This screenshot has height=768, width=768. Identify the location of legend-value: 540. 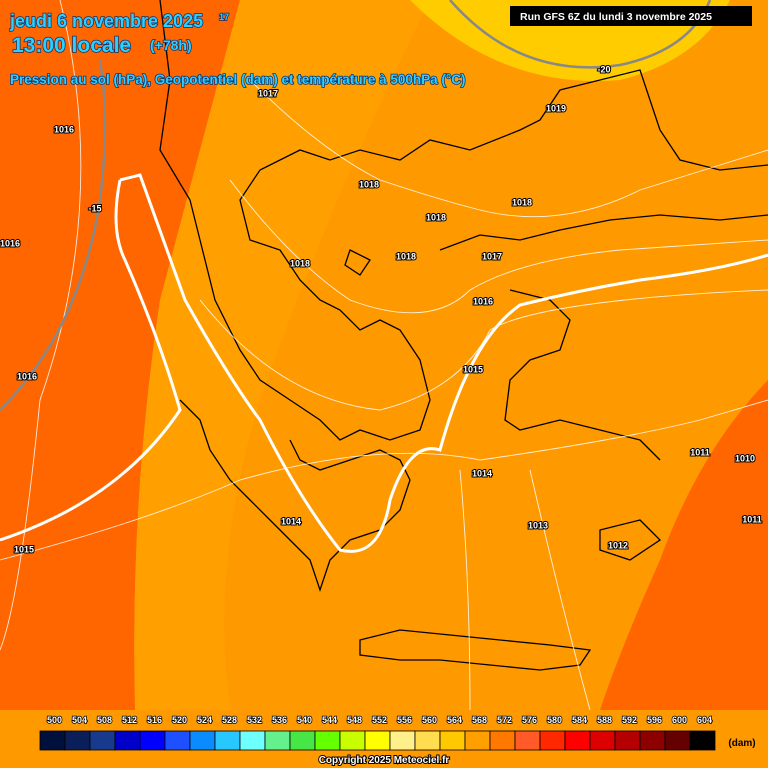
(304, 720).